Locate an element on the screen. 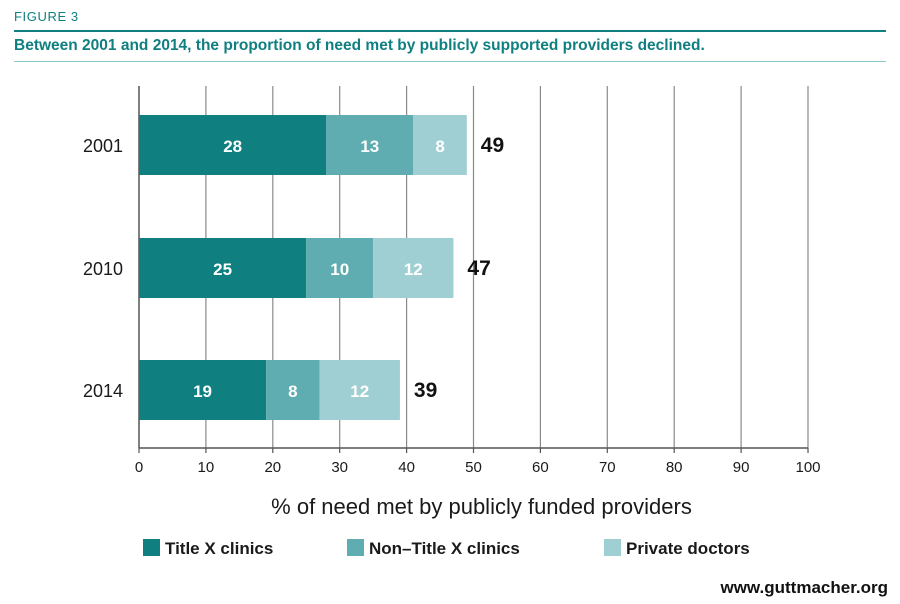 The image size is (900, 604). bar-total-label: 49 is located at coordinates (492, 145).